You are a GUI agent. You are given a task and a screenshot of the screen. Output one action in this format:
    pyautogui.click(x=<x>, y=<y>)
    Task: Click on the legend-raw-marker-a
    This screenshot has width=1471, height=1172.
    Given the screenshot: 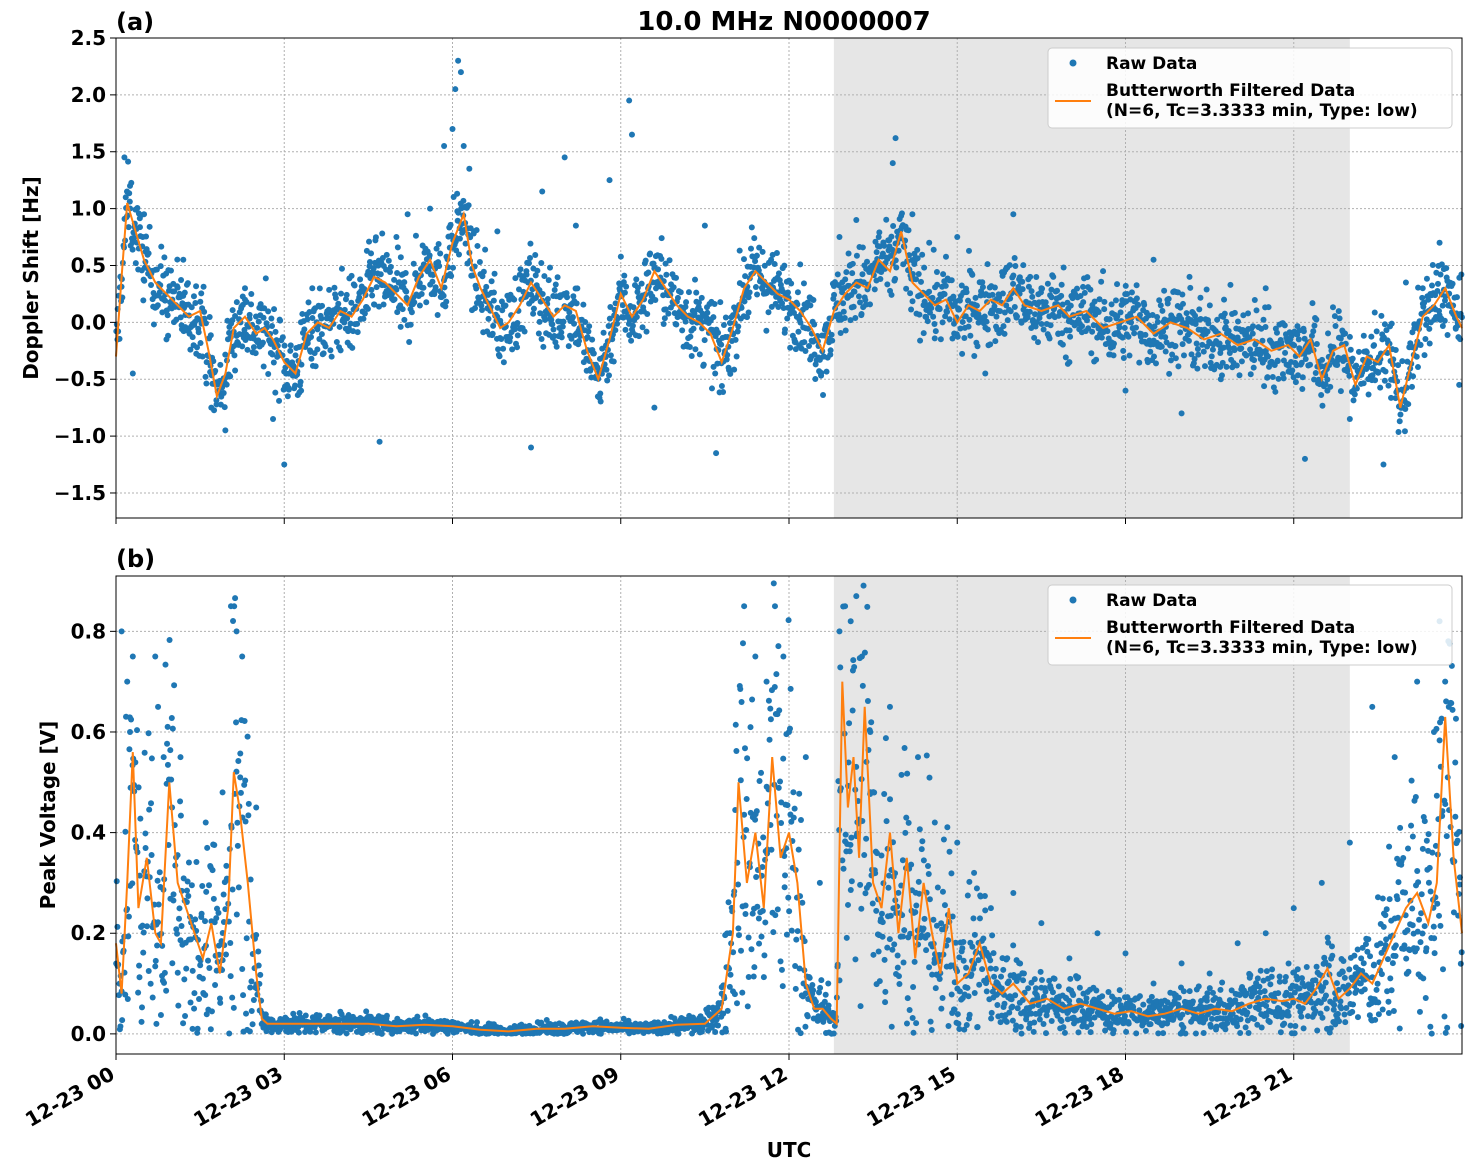 What is the action you would take?
    pyautogui.click(x=1073, y=63)
    